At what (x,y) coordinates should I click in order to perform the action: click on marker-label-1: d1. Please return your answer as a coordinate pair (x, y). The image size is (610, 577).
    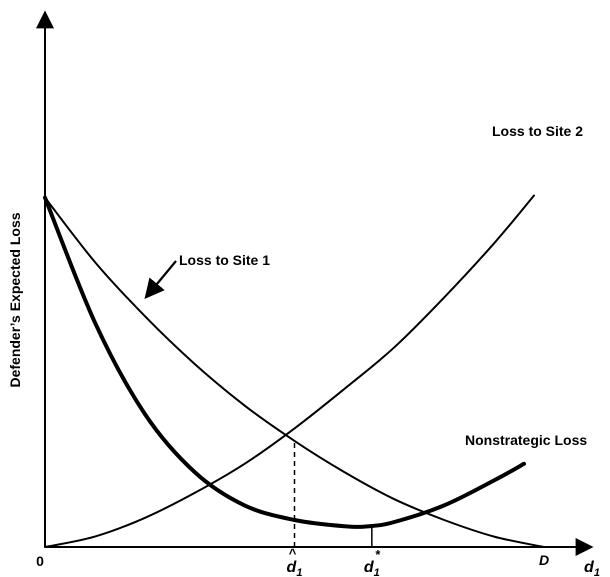
    Looking at the image, I should click on (372, 568).